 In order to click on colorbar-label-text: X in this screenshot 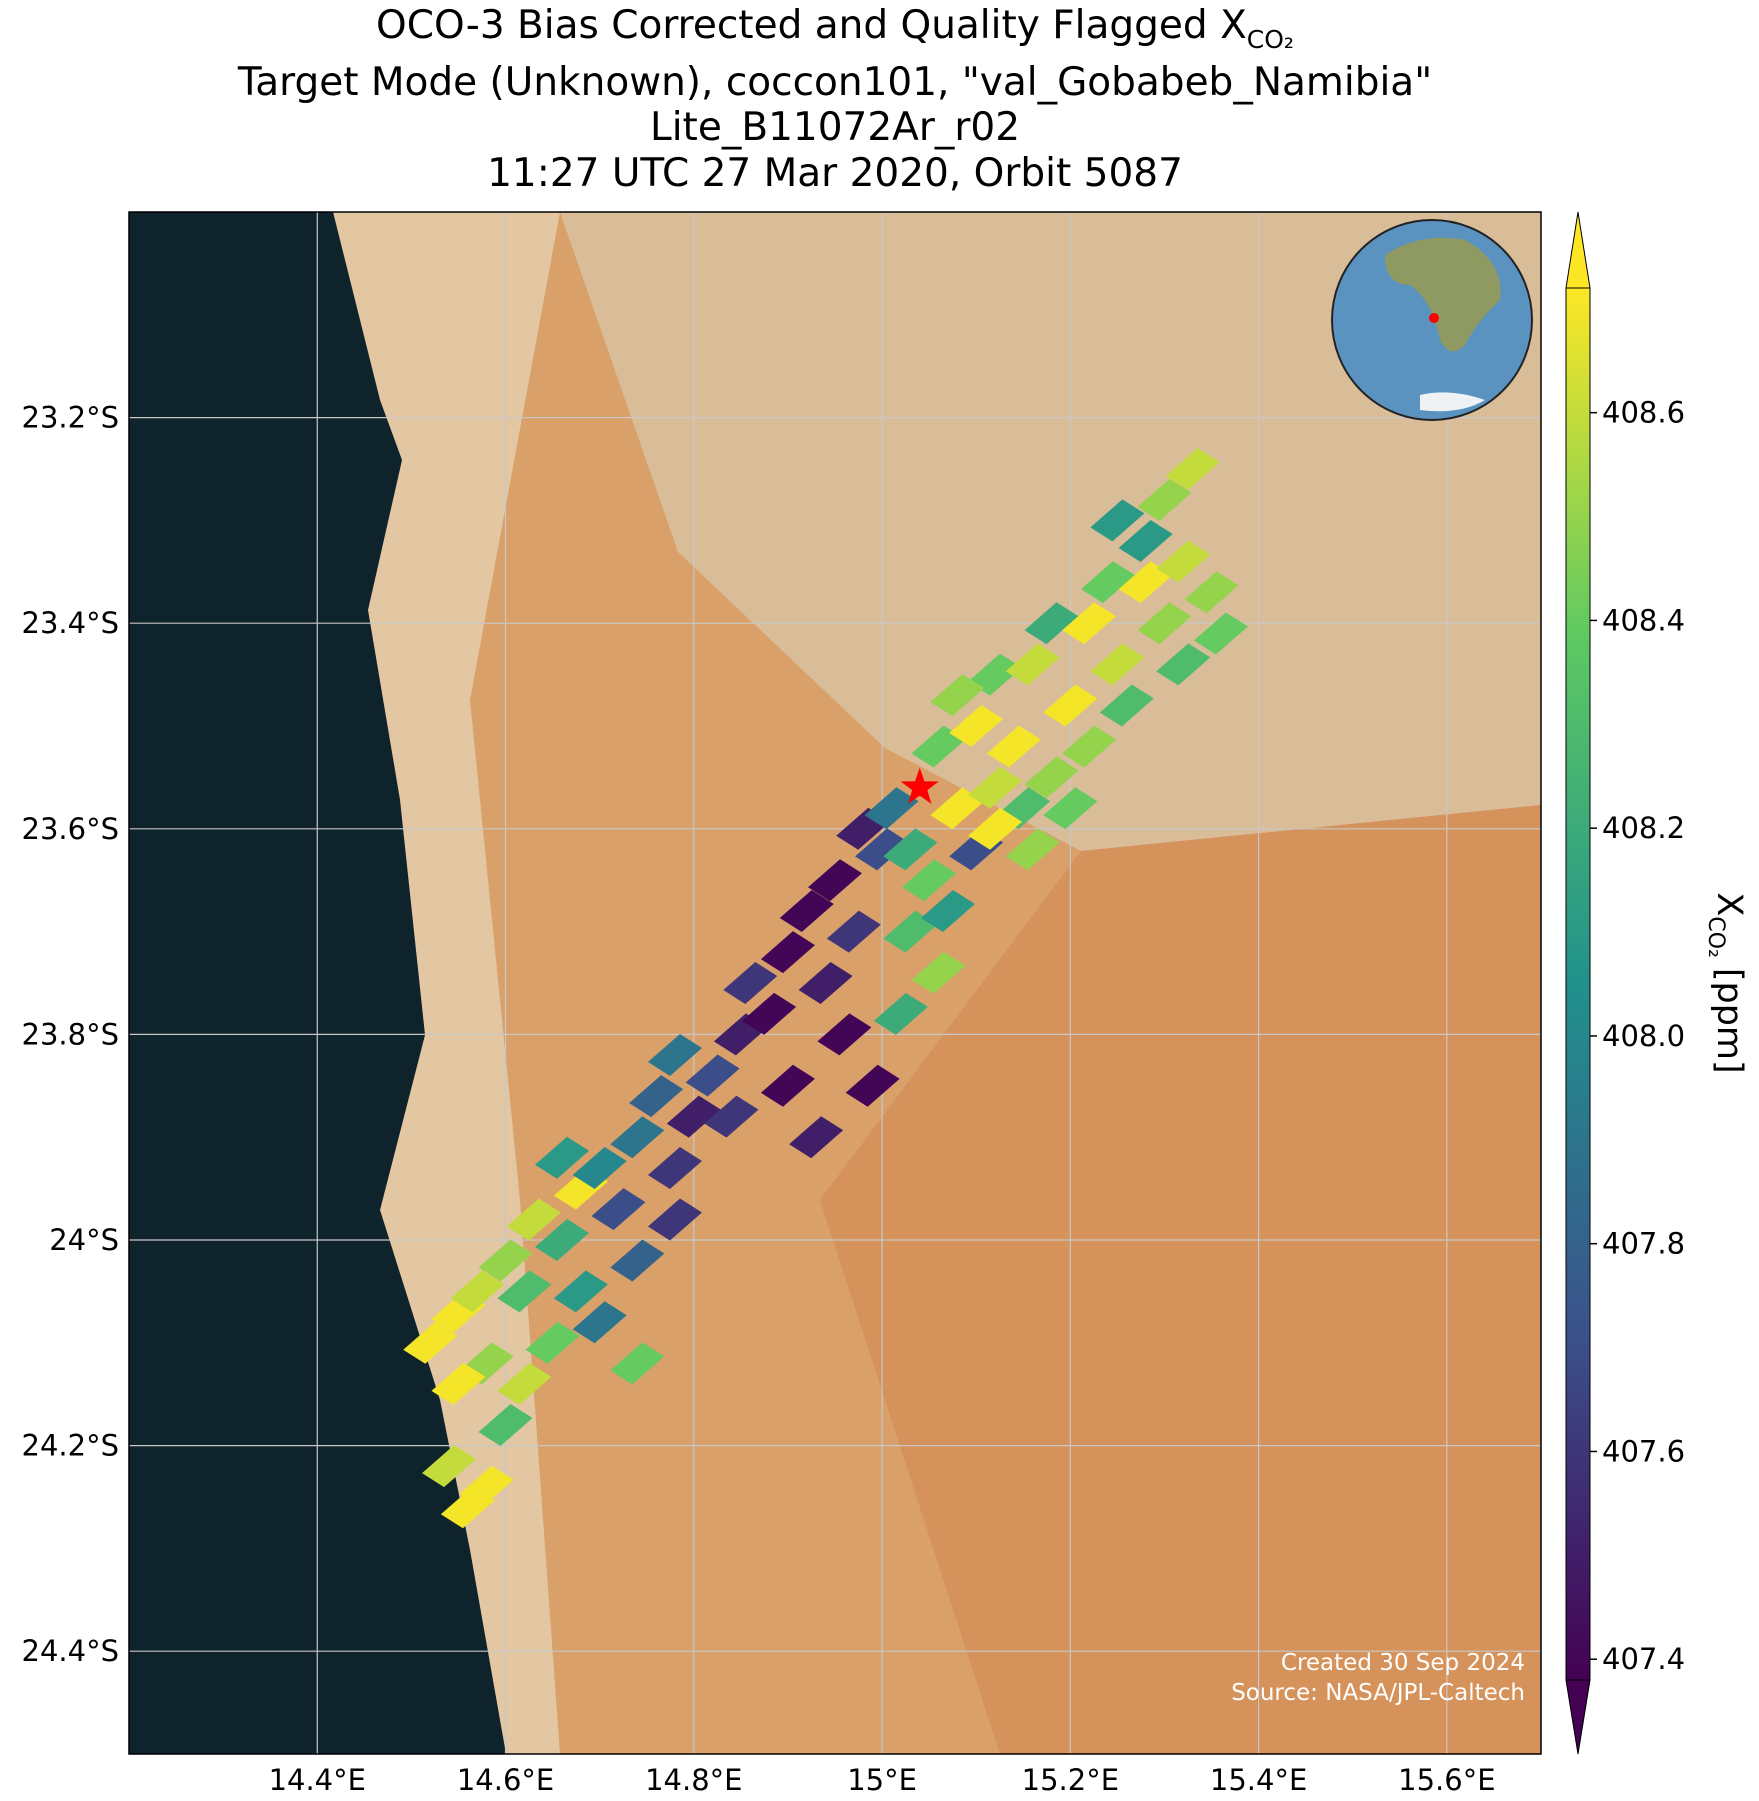, I will do `click(1729, 904)`.